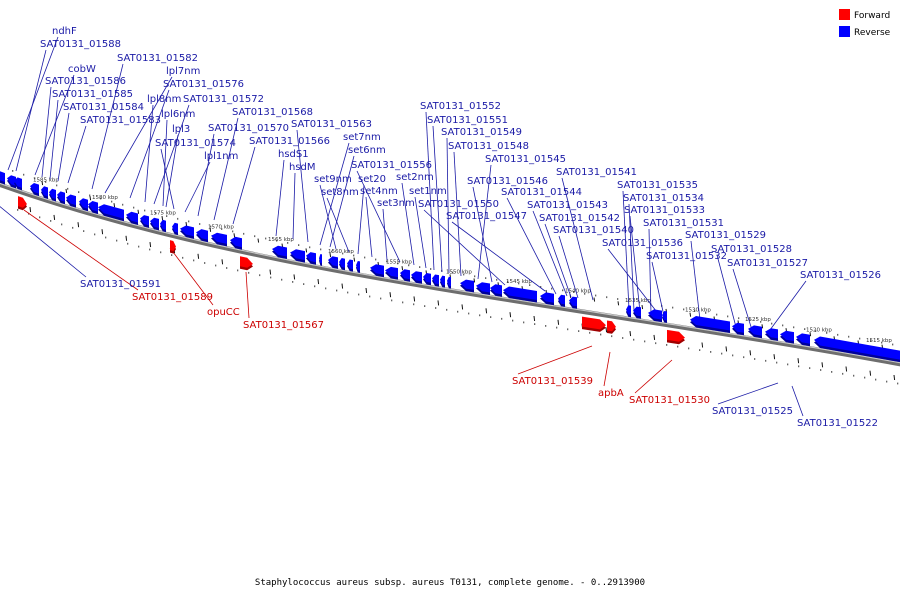 The width and height of the screenshot is (900, 600). What do you see at coordinates (844, 31) in the screenshot?
I see `legend-reverse-swatch` at bounding box center [844, 31].